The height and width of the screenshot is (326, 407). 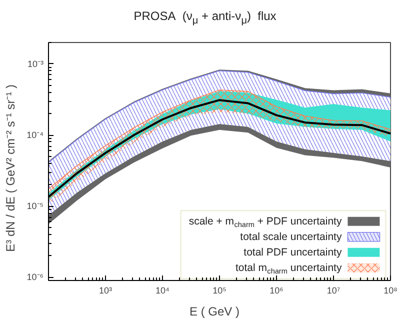 I want to click on y-tick-label: 10⁻³, so click(x=35, y=63).